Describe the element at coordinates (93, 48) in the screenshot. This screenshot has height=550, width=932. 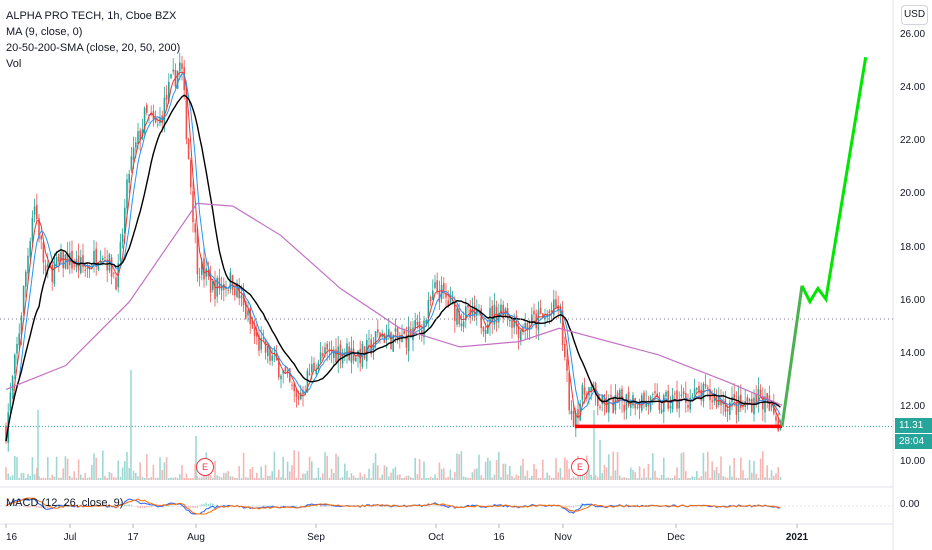
I see `sma-legend: 20-50-200-SMA (close, 20, 50, 200)` at that location.